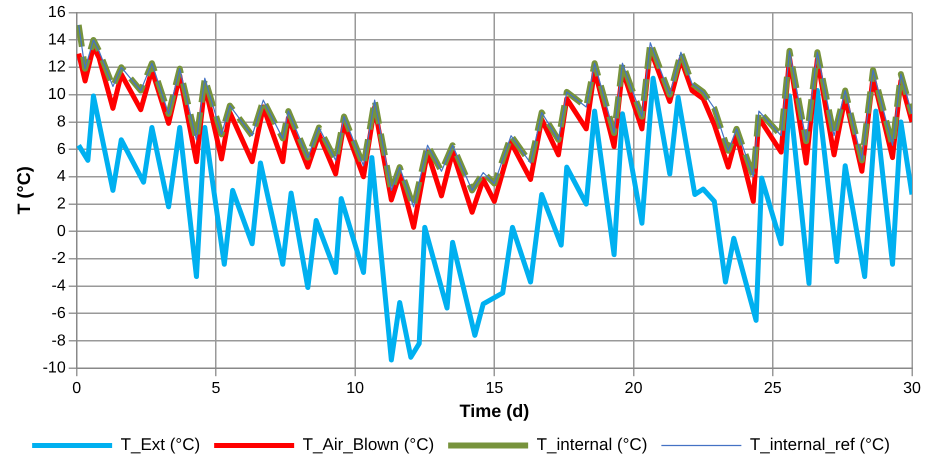  Describe the element at coordinates (57, 67) in the screenshot. I see `y-tick-label: 12` at that location.